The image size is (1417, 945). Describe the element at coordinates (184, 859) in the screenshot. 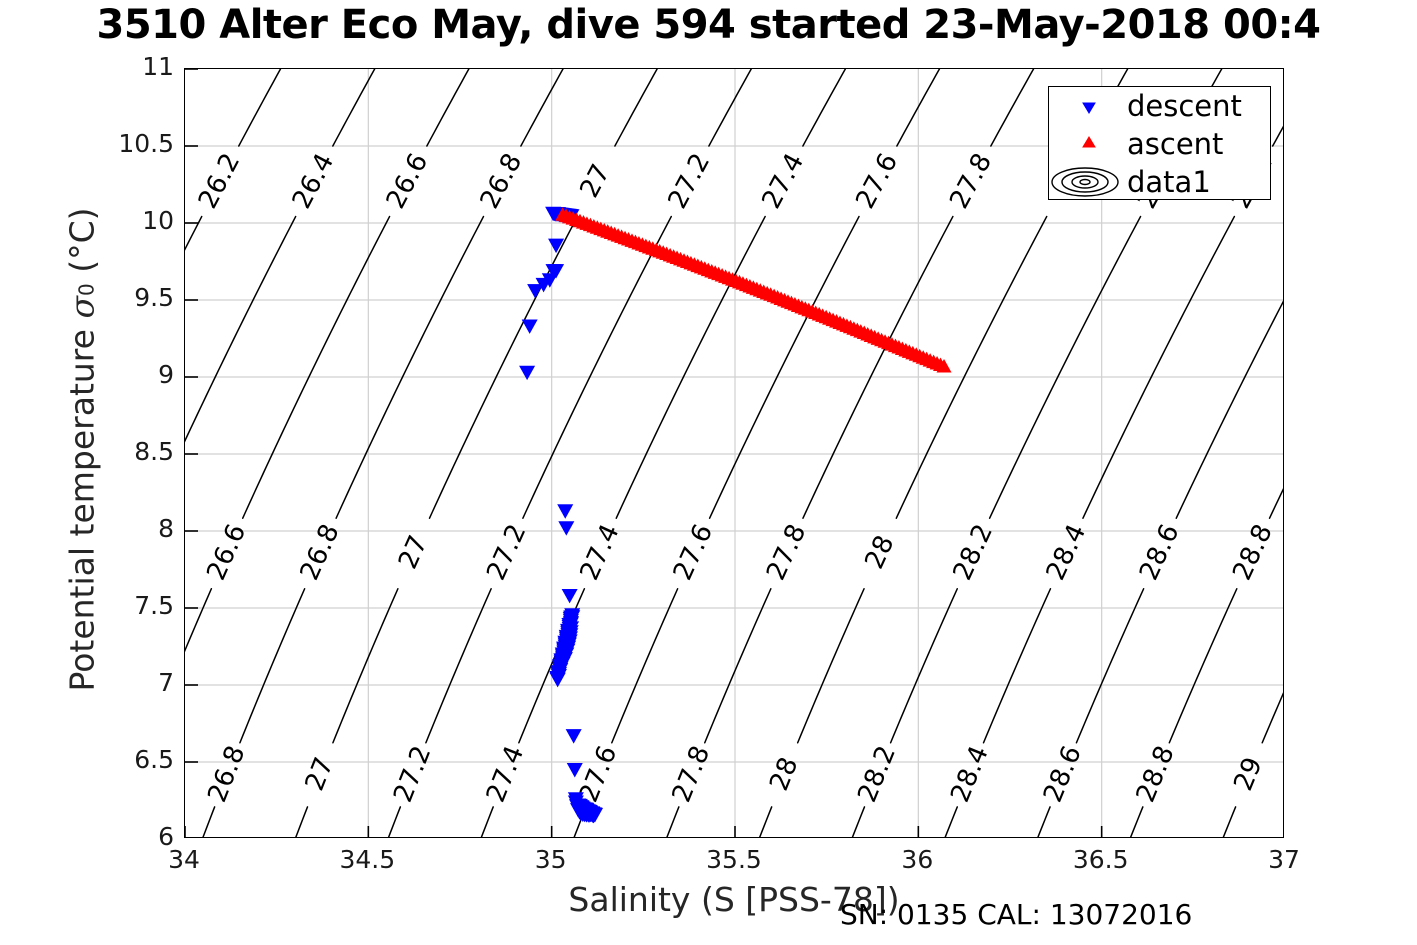

I see `x-tick-label: 34` at that location.